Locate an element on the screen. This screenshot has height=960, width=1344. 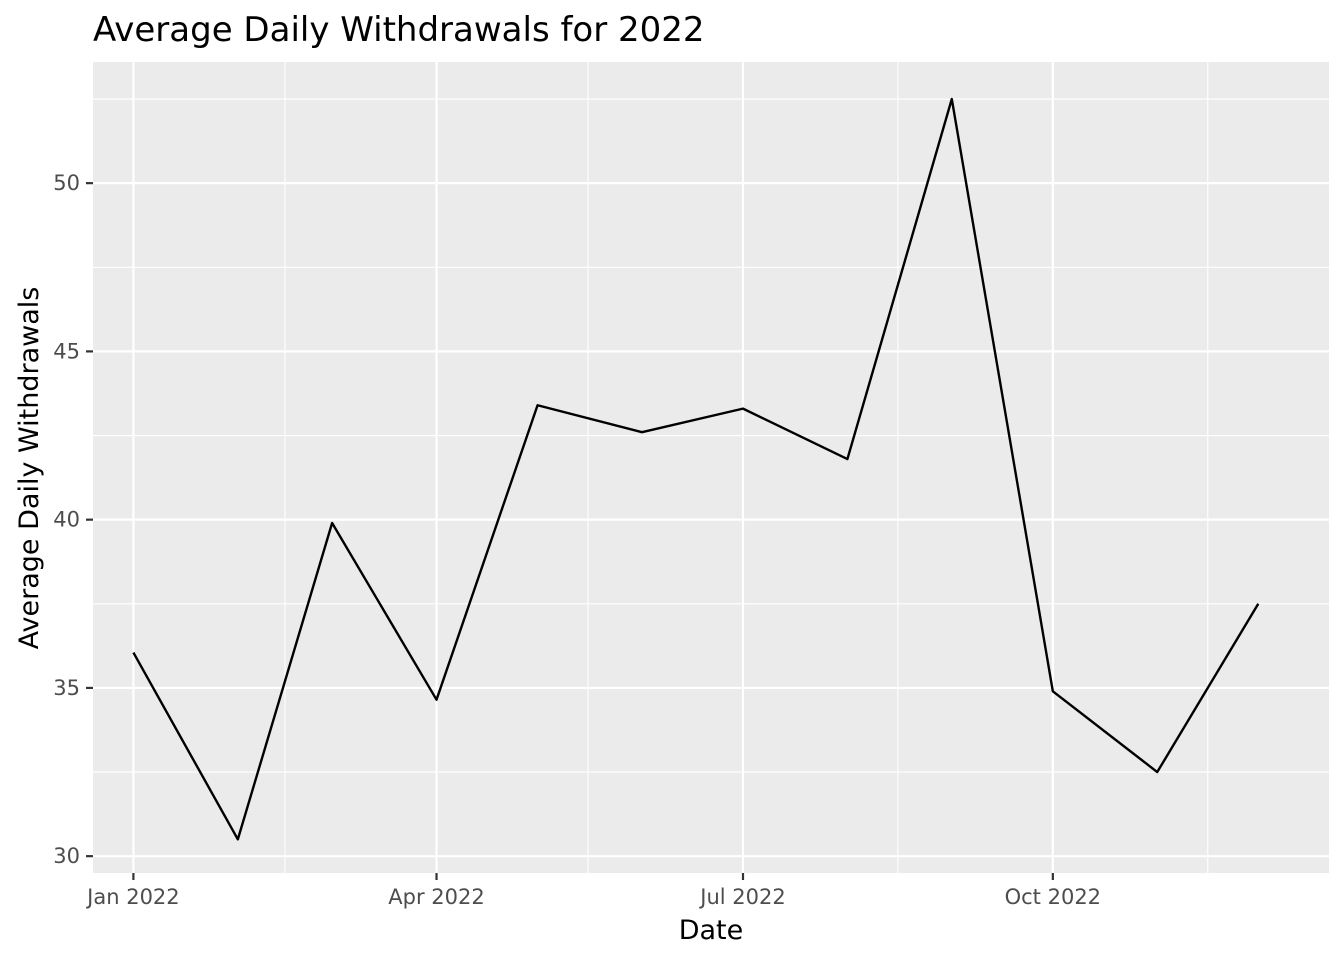
y-tick-label: 40 is located at coordinates (66, 520).